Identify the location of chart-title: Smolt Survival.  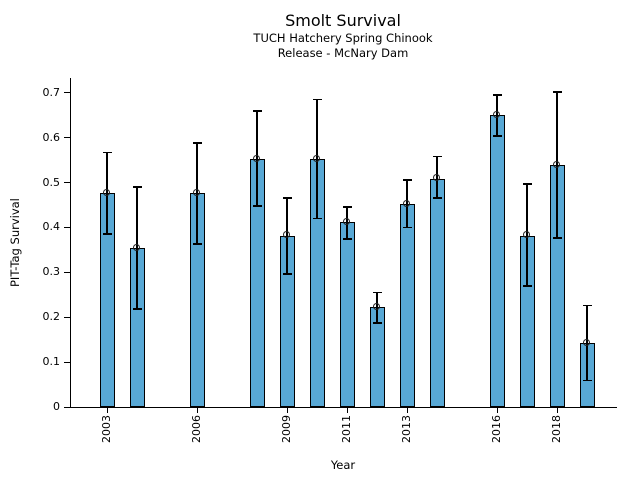
(343, 20).